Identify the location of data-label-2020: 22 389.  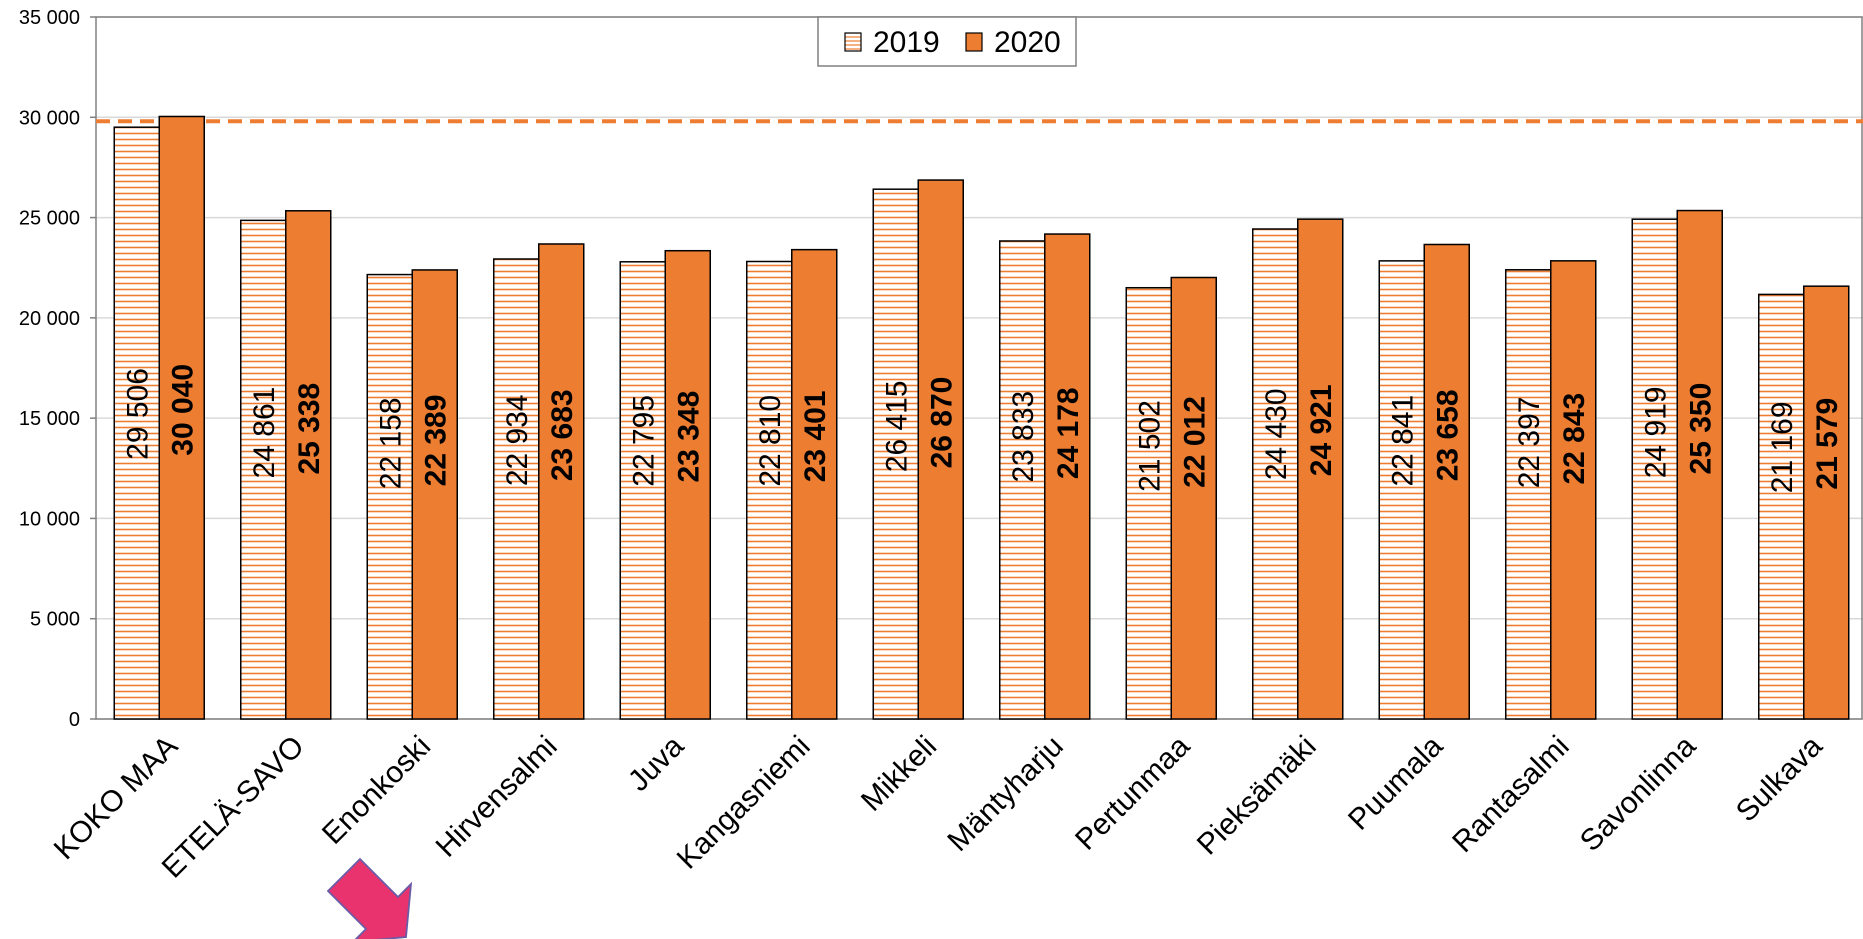
(436, 441).